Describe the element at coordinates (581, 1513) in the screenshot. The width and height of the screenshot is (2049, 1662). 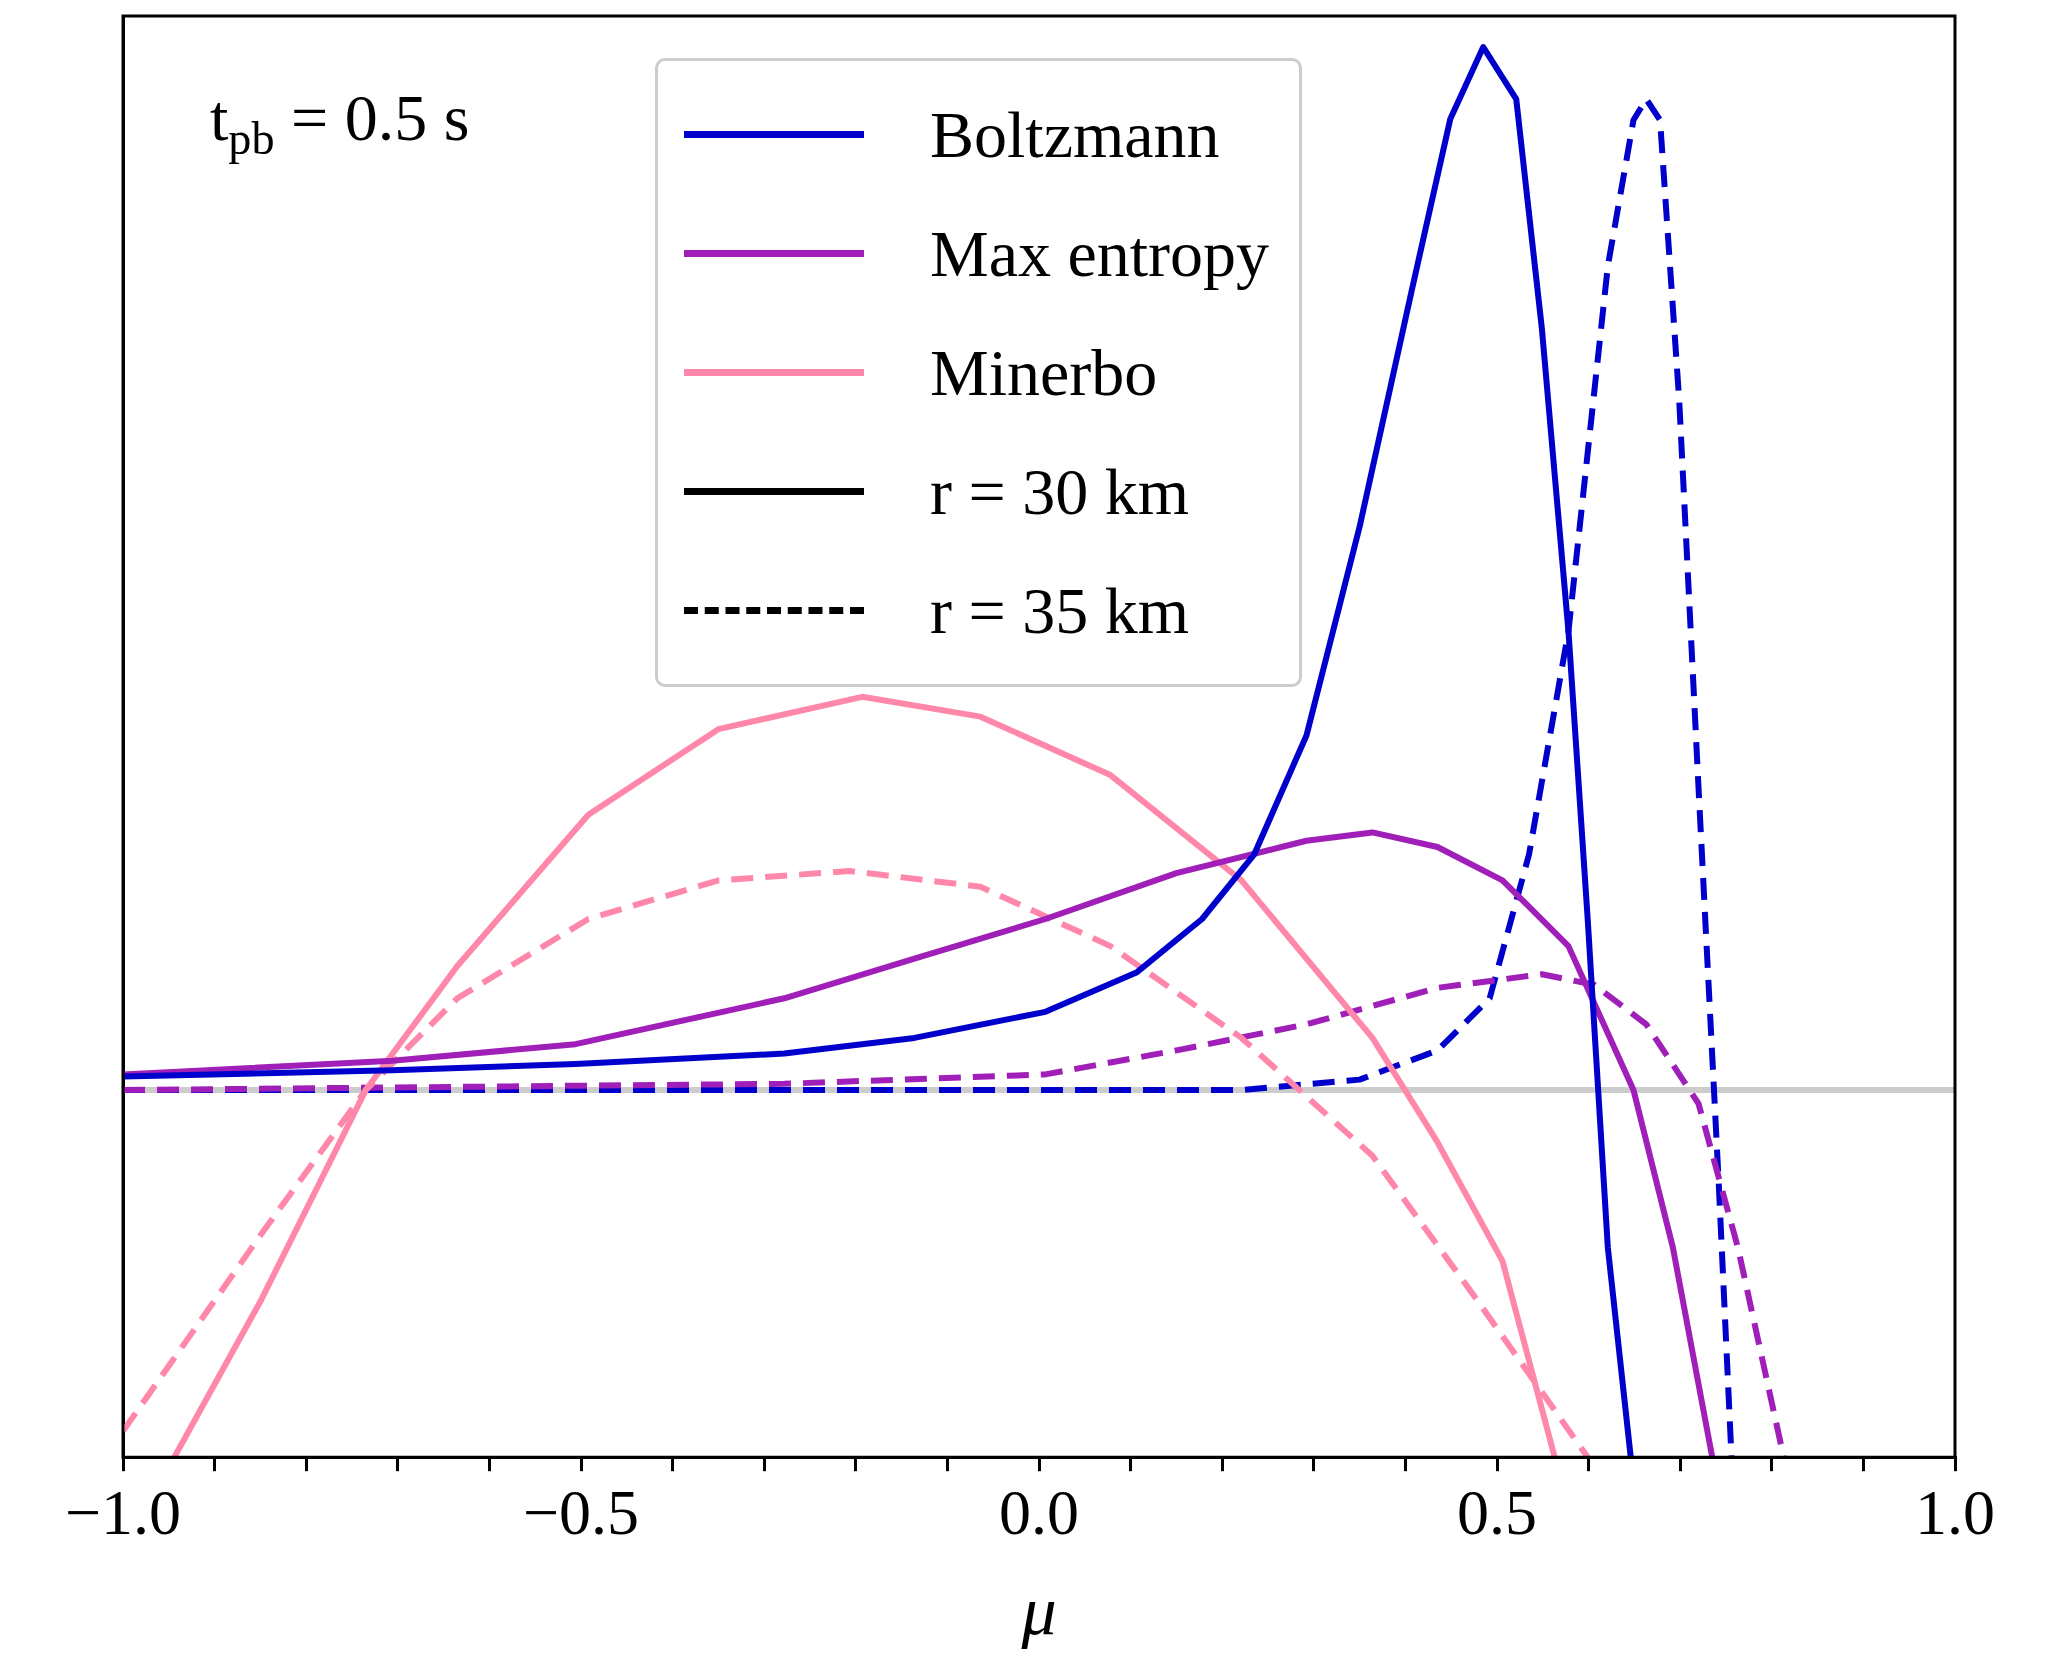
I see `x-tick-label: −0.5` at that location.